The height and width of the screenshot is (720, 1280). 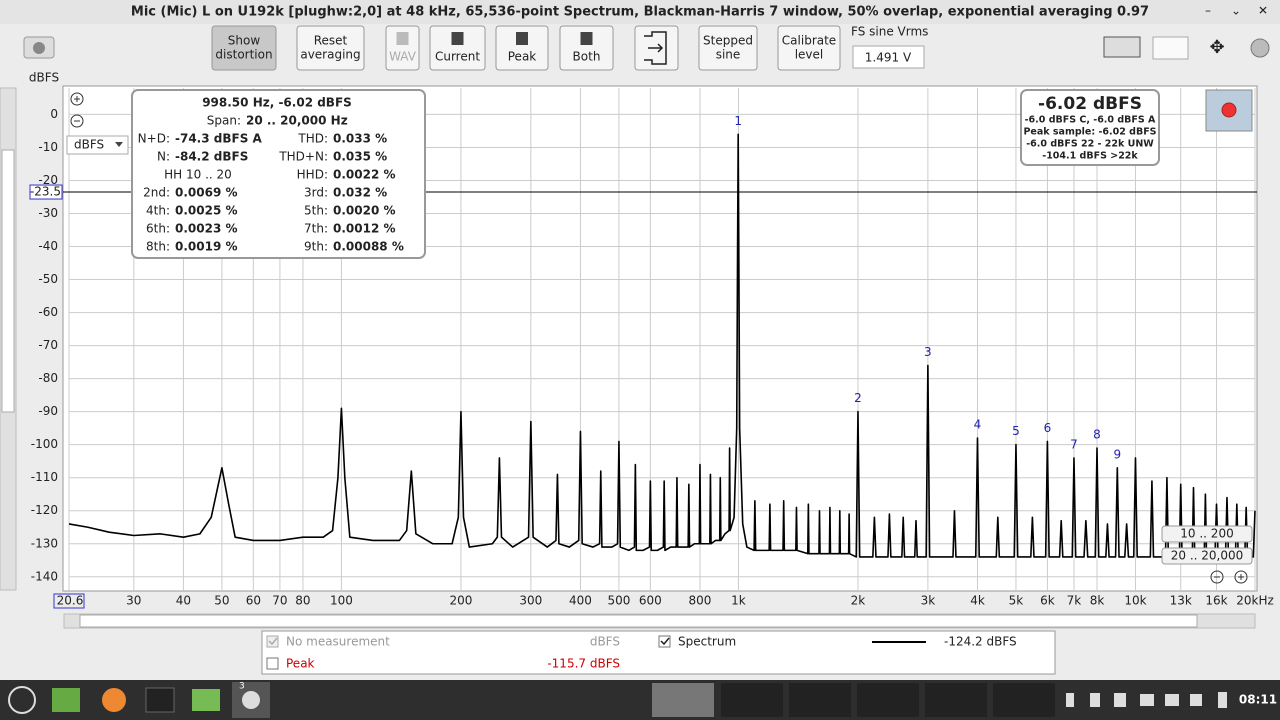 What do you see at coordinates (48, 213) in the screenshot?
I see `y-tick-label: -30` at bounding box center [48, 213].